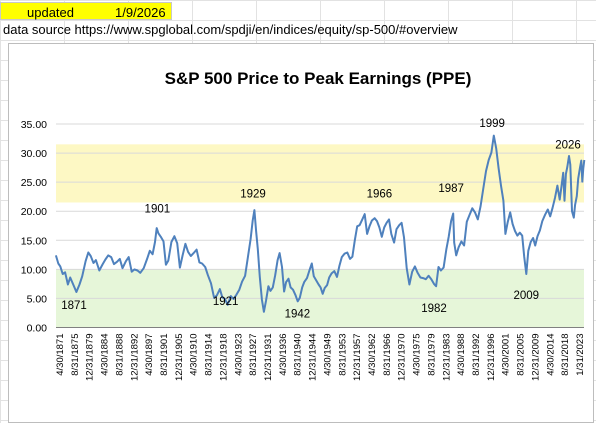 Image resolution: width=596 pixels, height=423 pixels. I want to click on x-tick-label: 4/30/1962, so click(372, 355).